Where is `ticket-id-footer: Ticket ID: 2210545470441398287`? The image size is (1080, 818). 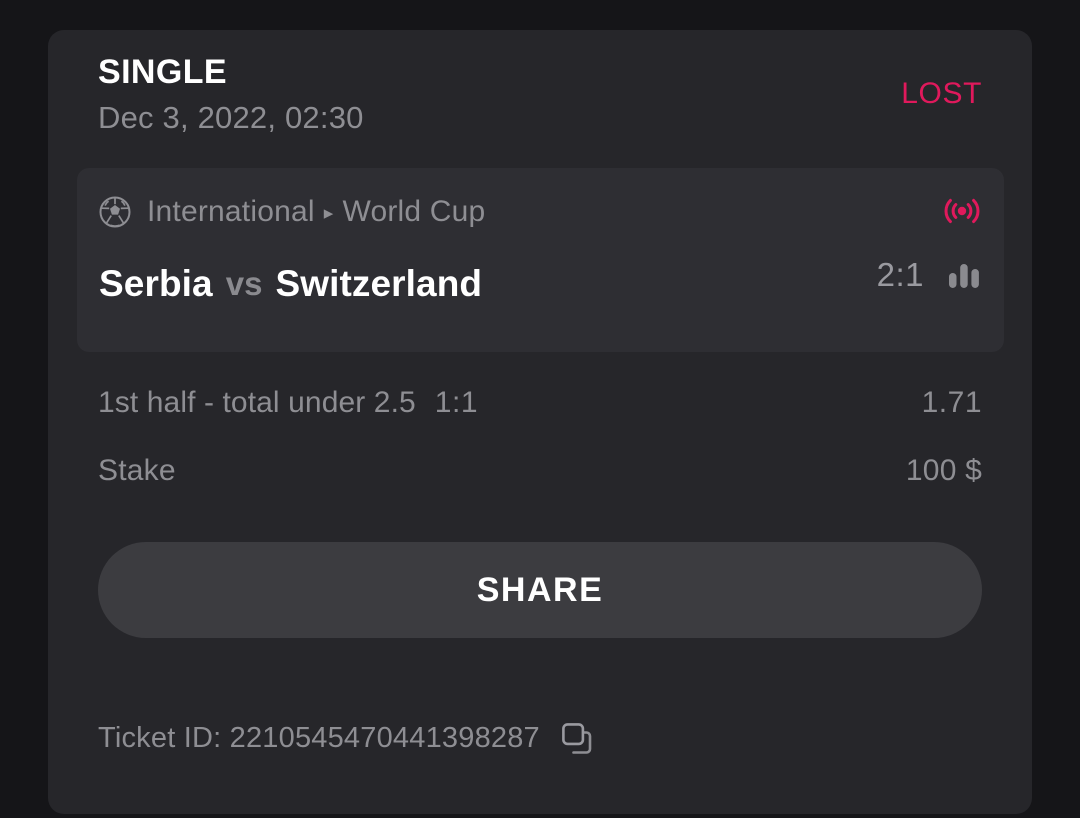
ticket-id-footer: Ticket ID: 2210545470441398287 is located at coordinates (346, 738).